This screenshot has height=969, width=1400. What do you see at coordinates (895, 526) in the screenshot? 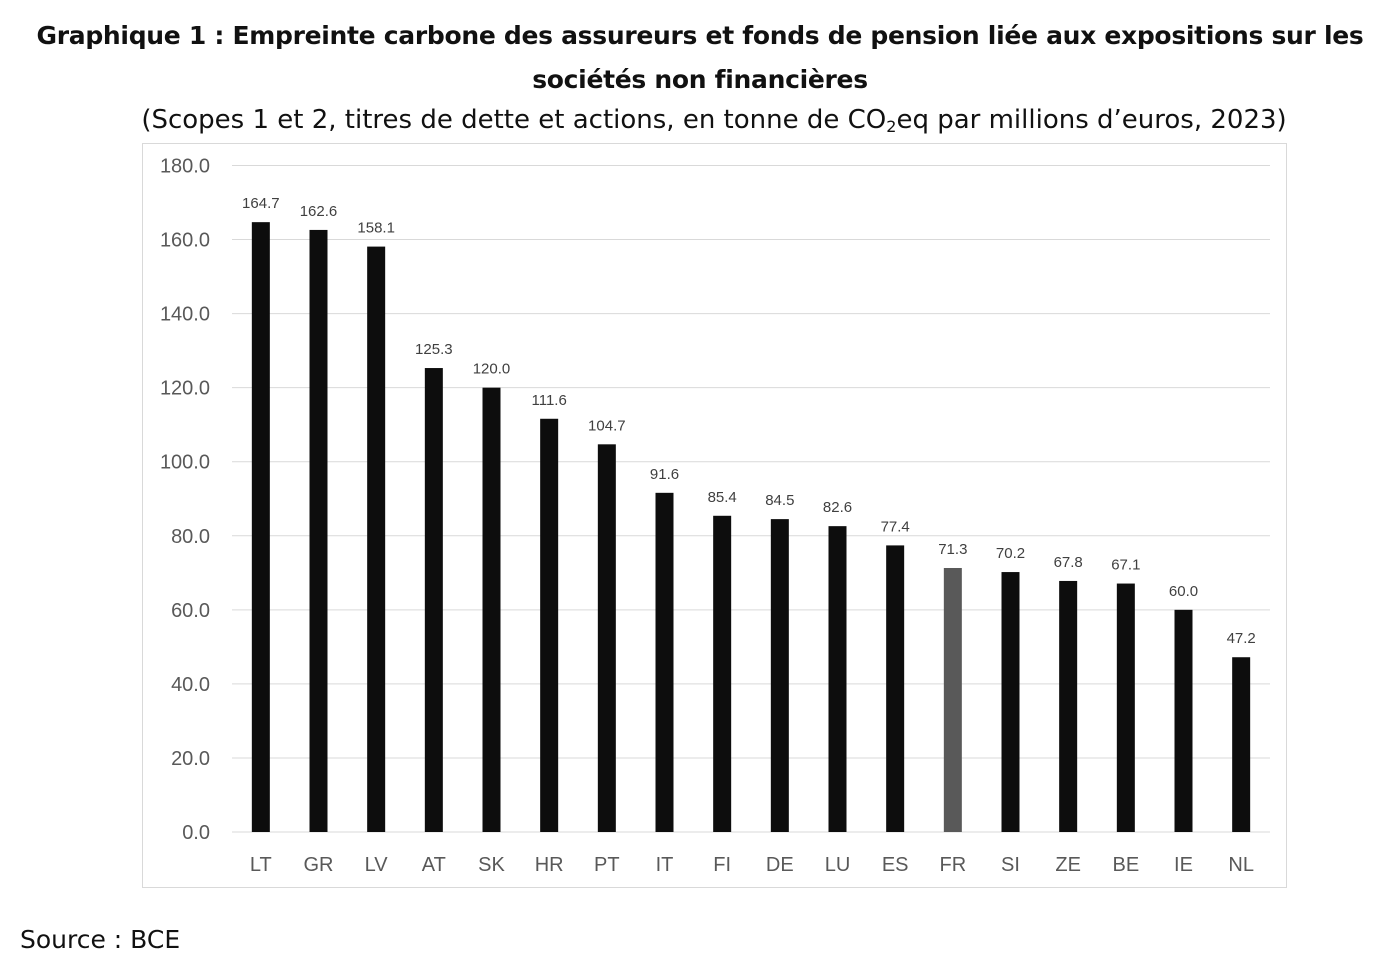
I see `data-label: 77.4` at bounding box center [895, 526].